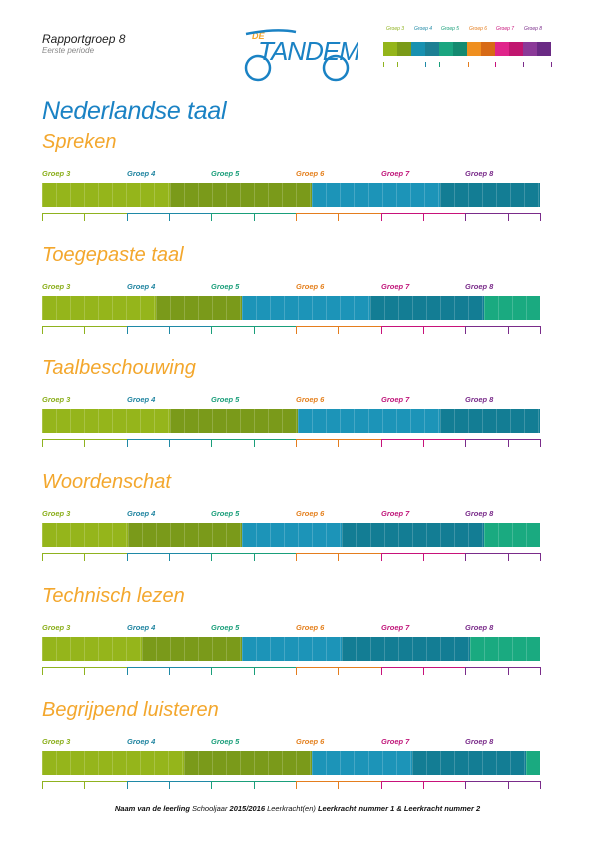 The width and height of the screenshot is (595, 842). I want to click on subject-title: Woordenschat, so click(106, 482).